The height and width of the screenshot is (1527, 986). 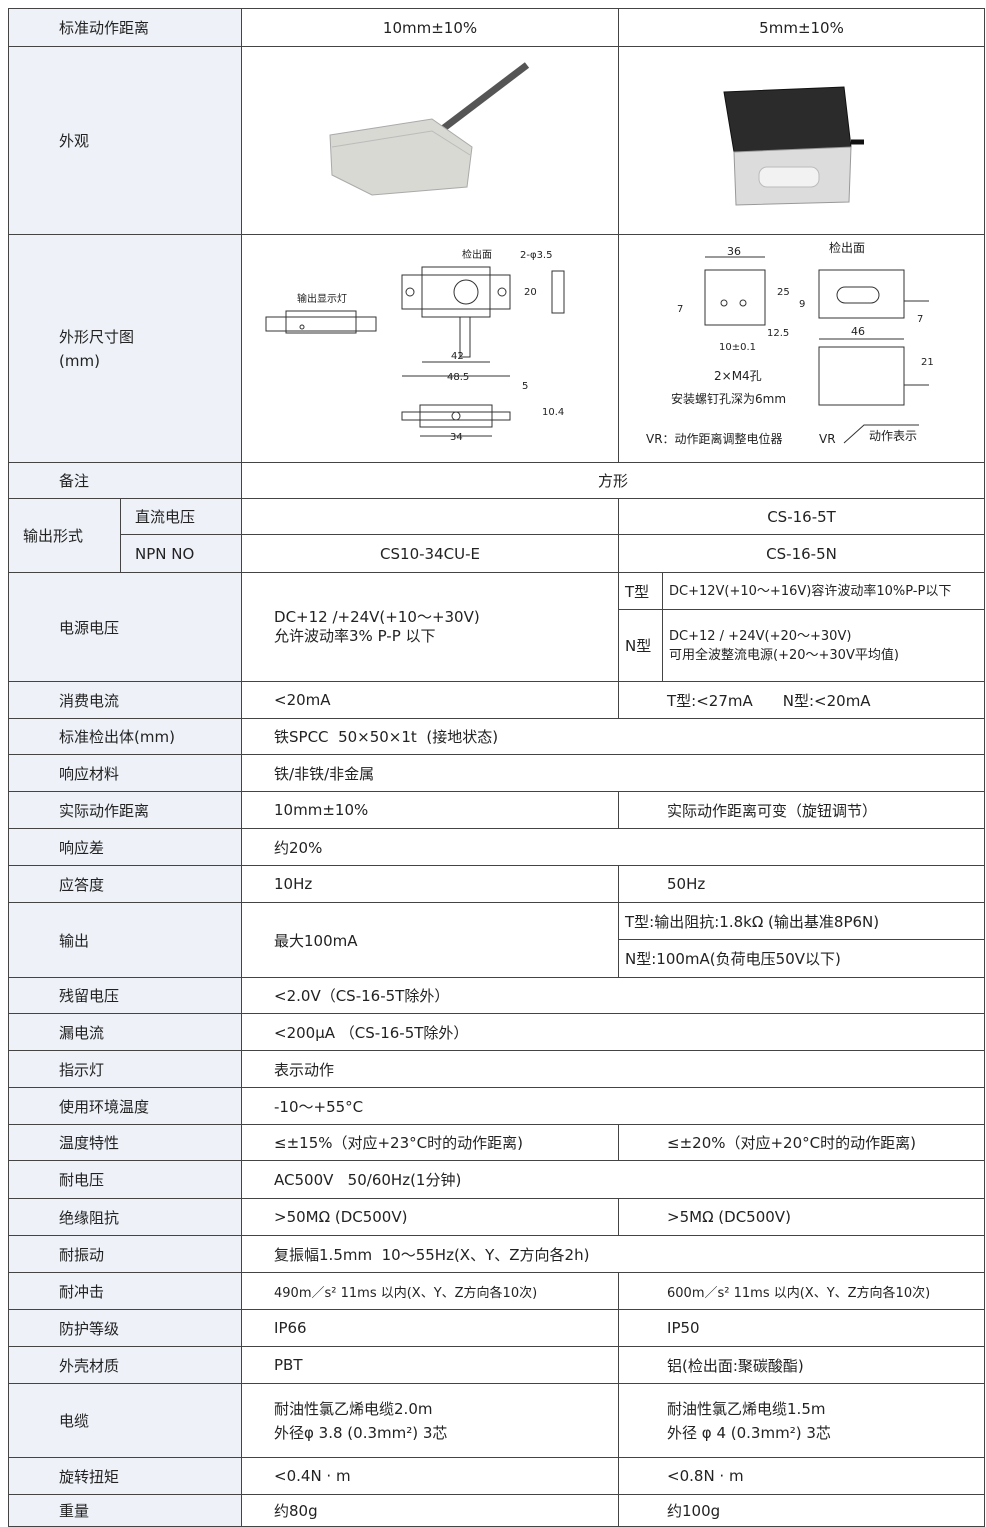 What do you see at coordinates (760, 636) in the screenshot?
I see `text: DC+12 / +24V(+20～+30V)` at bounding box center [760, 636].